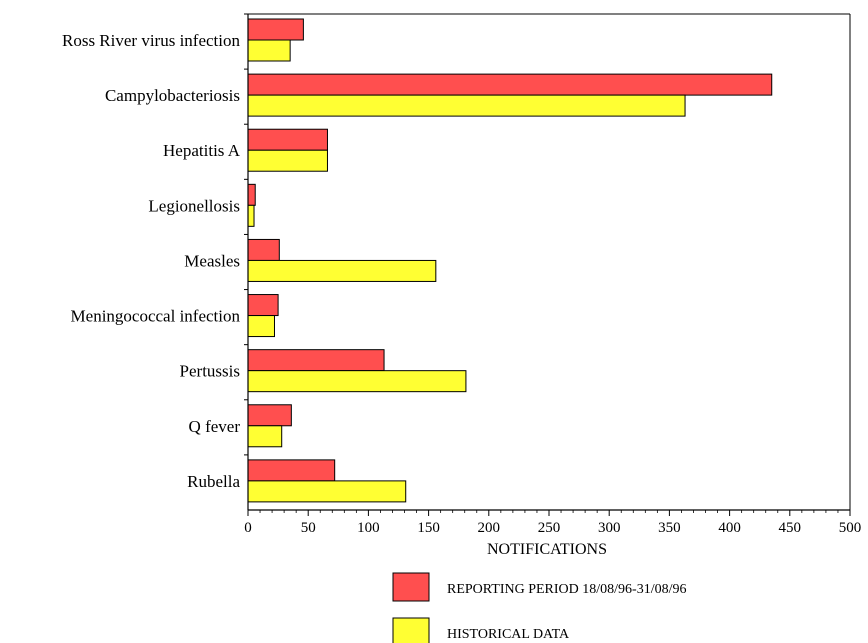  What do you see at coordinates (489, 528) in the screenshot?
I see `x-tick-label: 200` at bounding box center [489, 528].